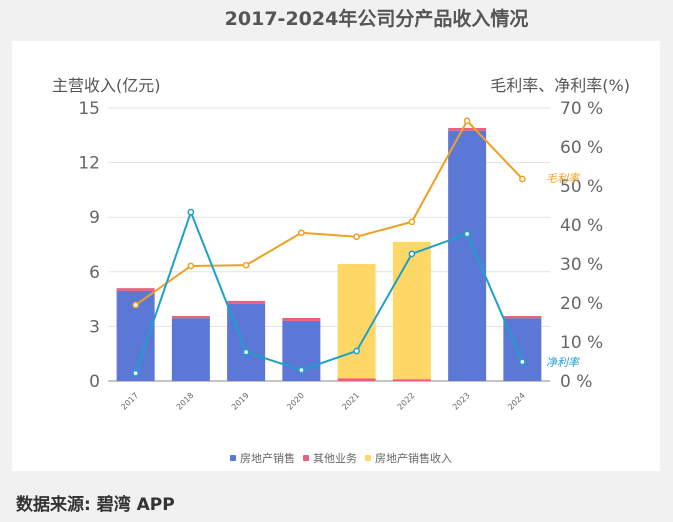 The width and height of the screenshot is (673, 522). I want to click on right-tick-label: 10 %, so click(581, 343).